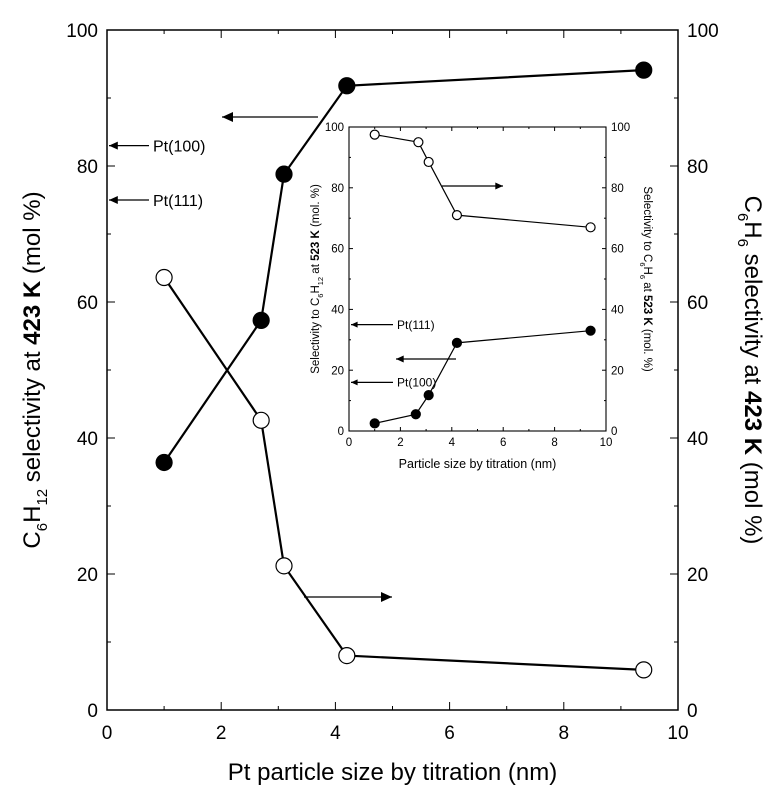 The image size is (776, 788). What do you see at coordinates (478, 464) in the screenshot?
I see `x-axis-label: Particle size by titration (nm)` at bounding box center [478, 464].